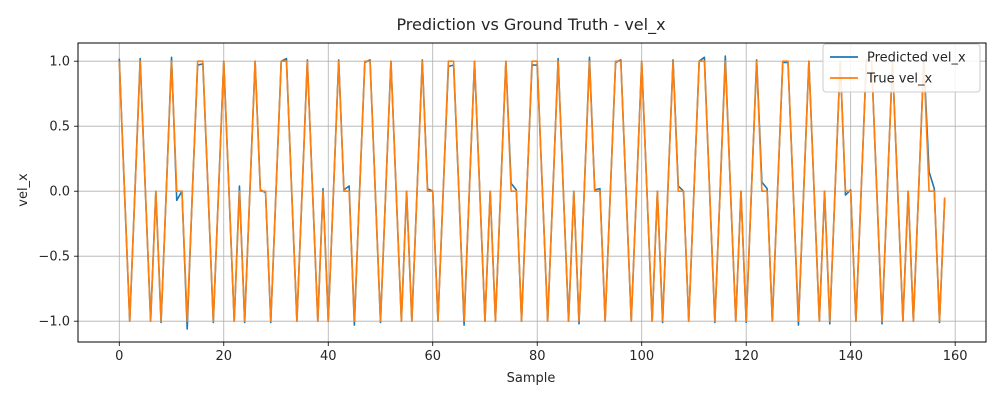 The width and height of the screenshot is (1000, 400). Describe the element at coordinates (328, 356) in the screenshot. I see `x-tick-label: 40` at that location.